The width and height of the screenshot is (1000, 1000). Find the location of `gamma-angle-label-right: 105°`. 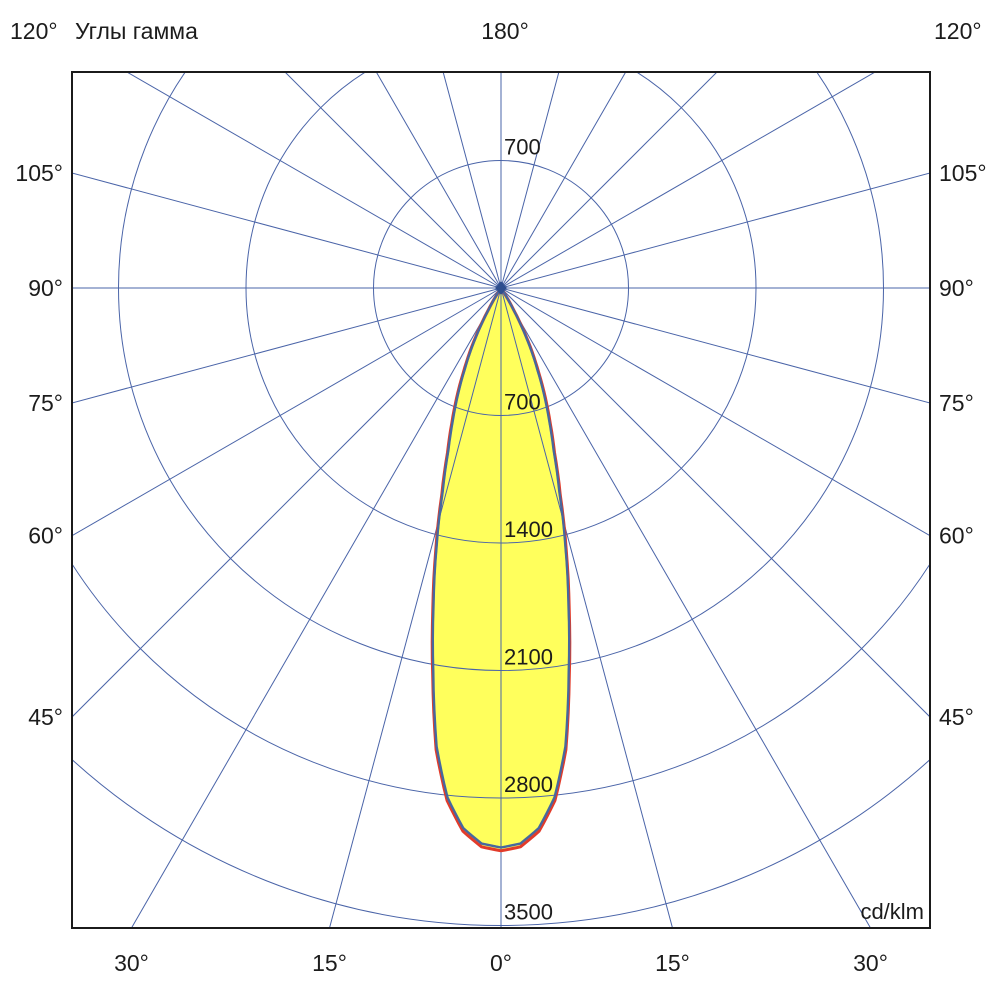

gamma-angle-label-right: 105° is located at coordinates (963, 173).